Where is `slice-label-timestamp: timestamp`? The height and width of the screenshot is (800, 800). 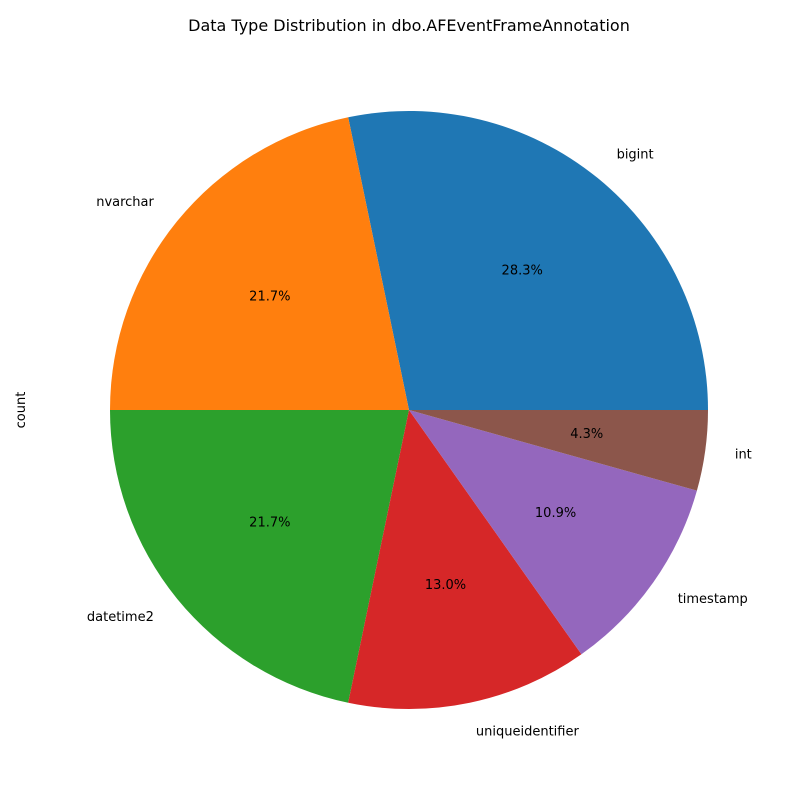 slice-label-timestamp: timestamp is located at coordinates (713, 599).